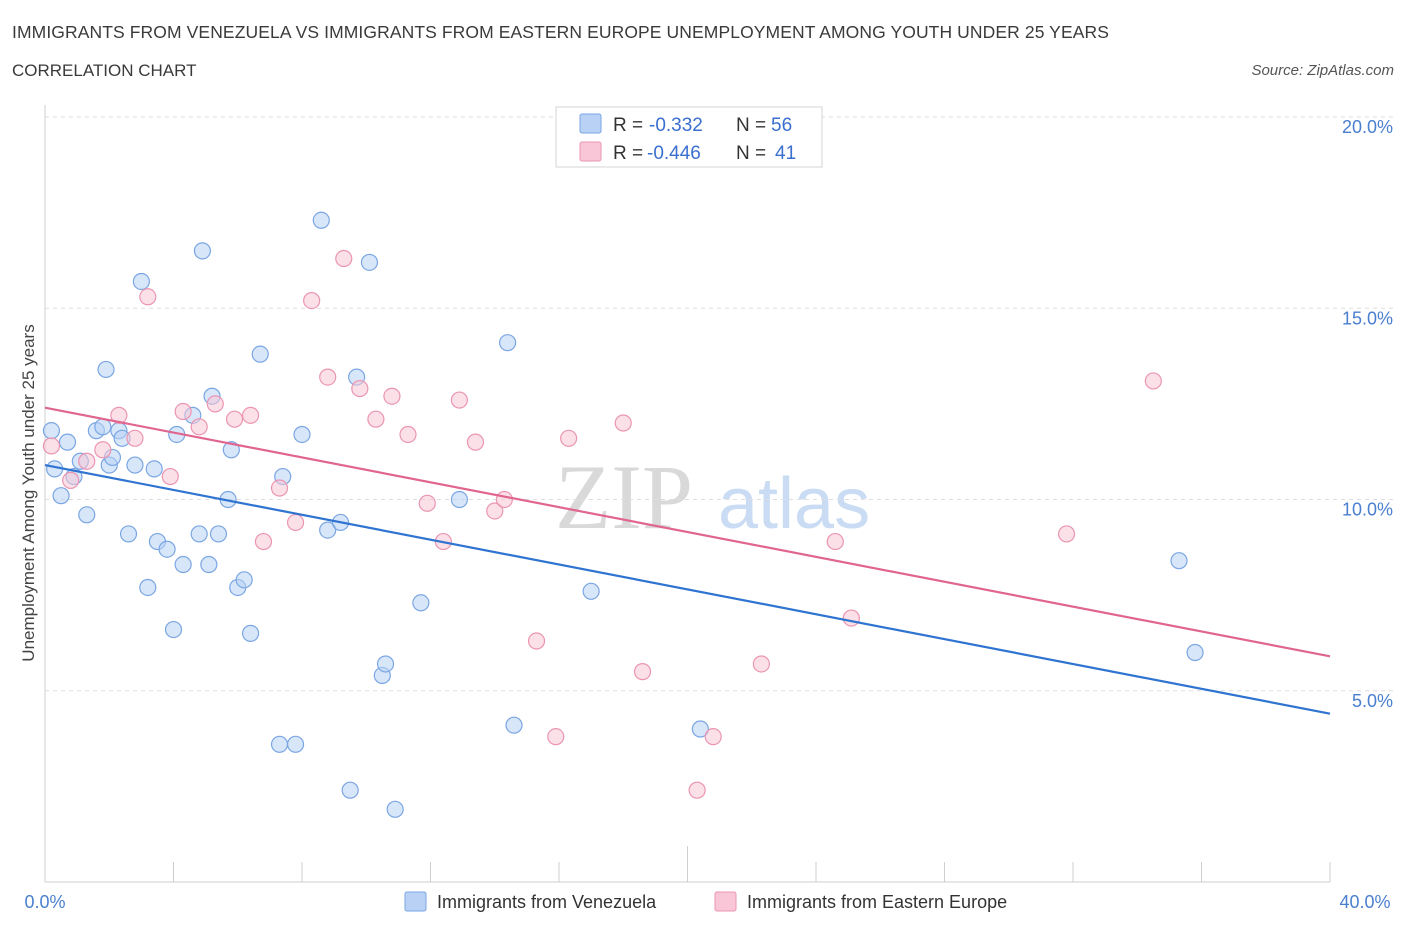 The image size is (1406, 930). I want to click on legend-swatch-venezuela, so click(590, 123).